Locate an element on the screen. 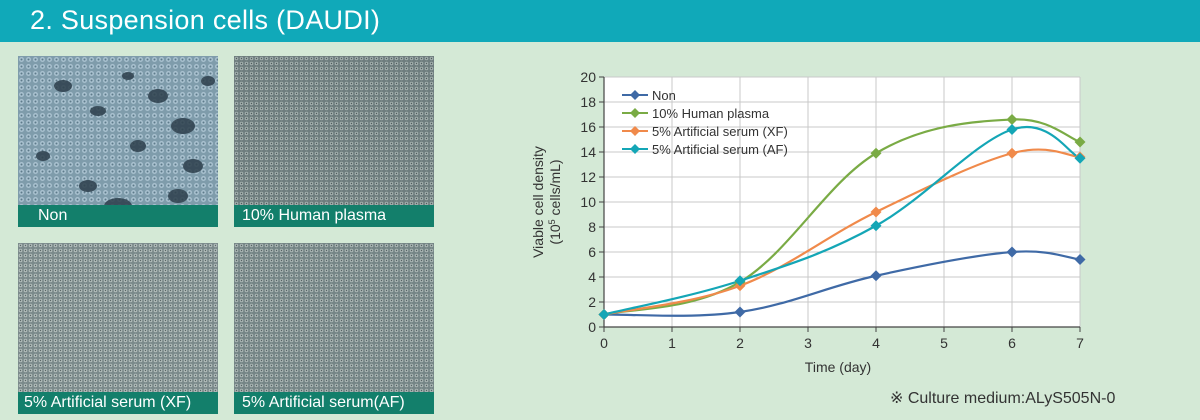 This screenshot has height=420, width=1200. legend-label-0: Non is located at coordinates (664, 95).